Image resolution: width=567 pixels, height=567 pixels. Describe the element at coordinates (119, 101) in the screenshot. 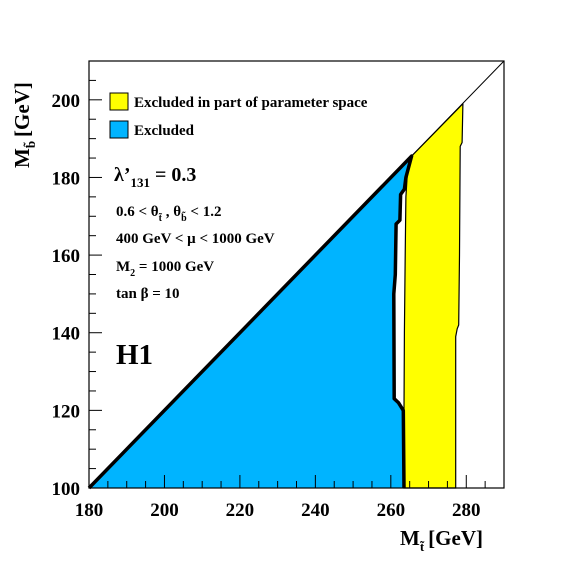

I see `legend-swatch-excluded-partial` at that location.